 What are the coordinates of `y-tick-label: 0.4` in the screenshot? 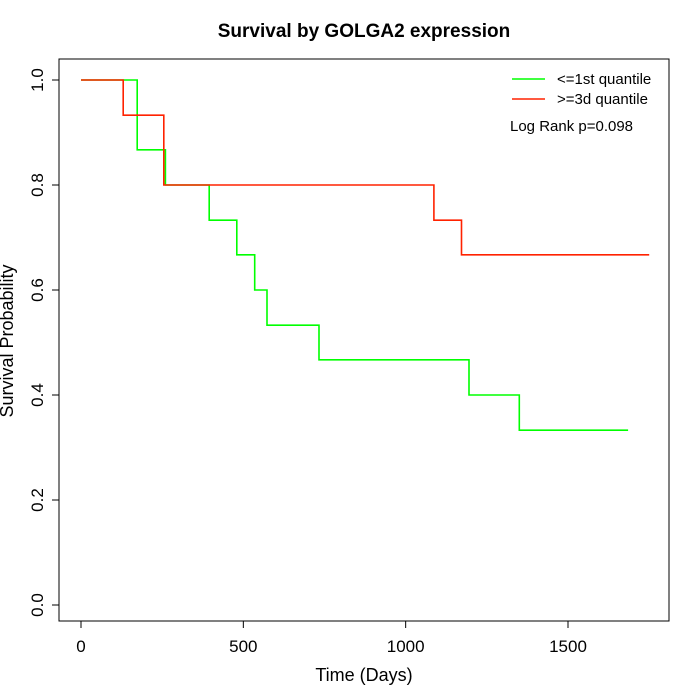 It's located at (37, 395).